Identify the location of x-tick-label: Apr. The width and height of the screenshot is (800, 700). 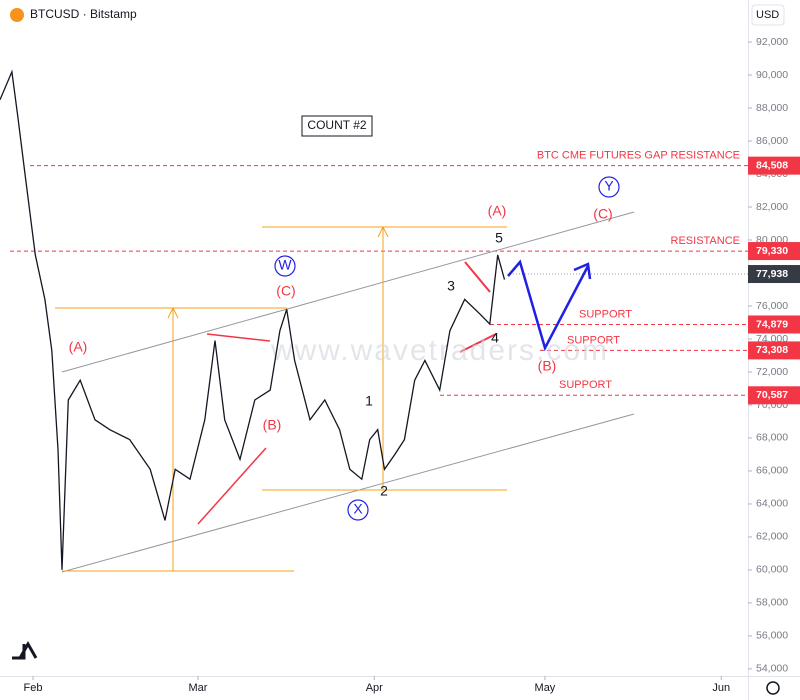
(374, 688).